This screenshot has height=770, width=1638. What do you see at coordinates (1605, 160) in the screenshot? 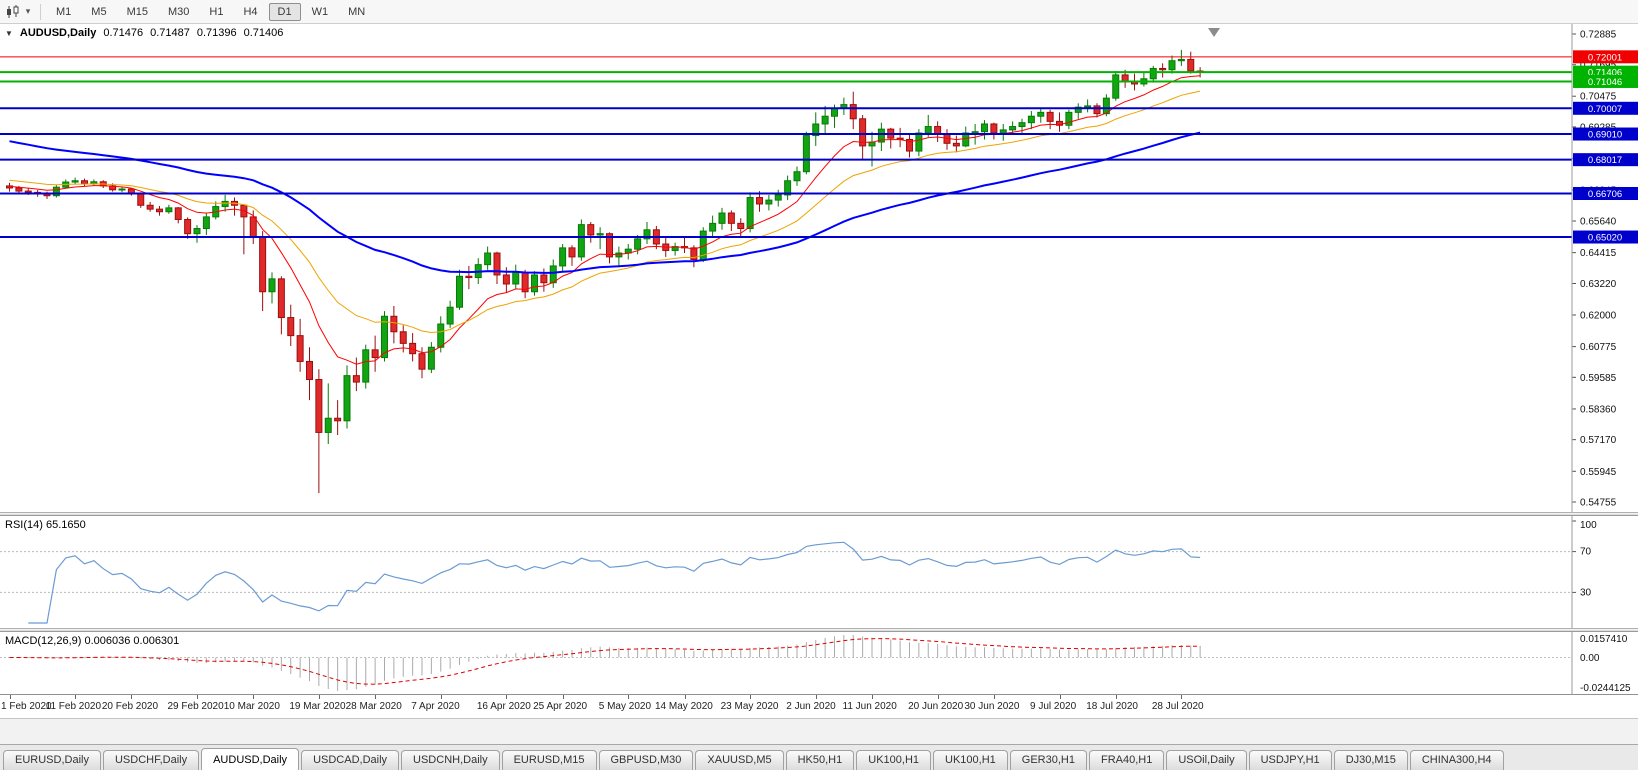
I see `level-price-label: 0.68017` at bounding box center [1605, 160].